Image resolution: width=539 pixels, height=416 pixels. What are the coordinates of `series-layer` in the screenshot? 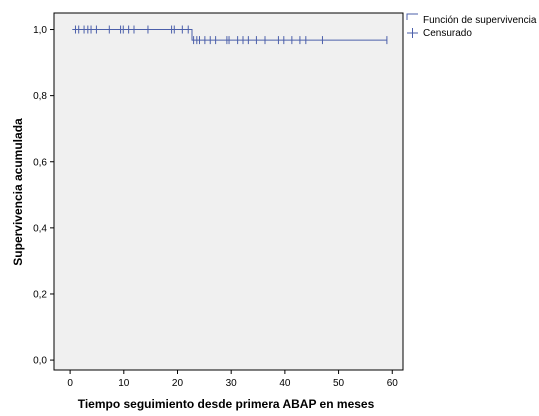 It's located at (229, 35).